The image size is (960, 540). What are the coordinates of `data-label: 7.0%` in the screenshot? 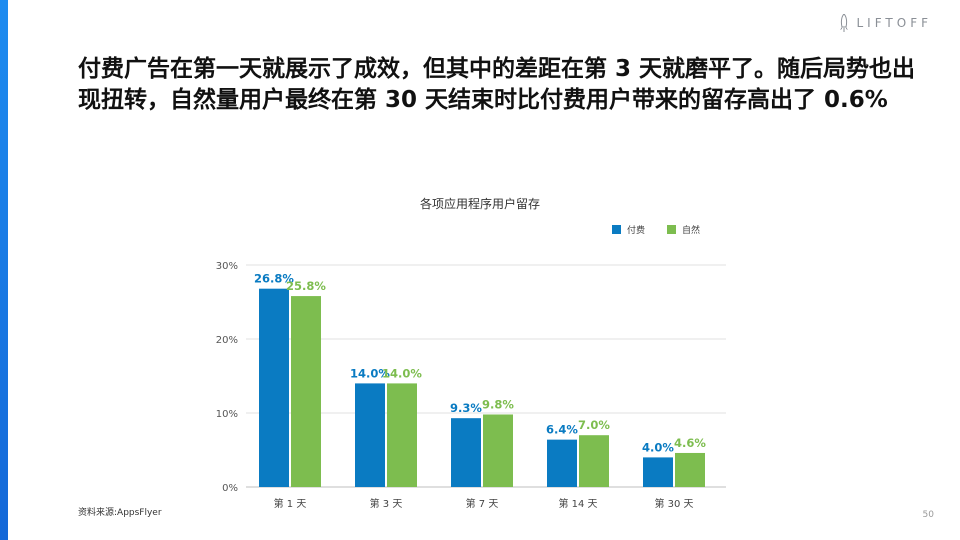 It's located at (594, 425).